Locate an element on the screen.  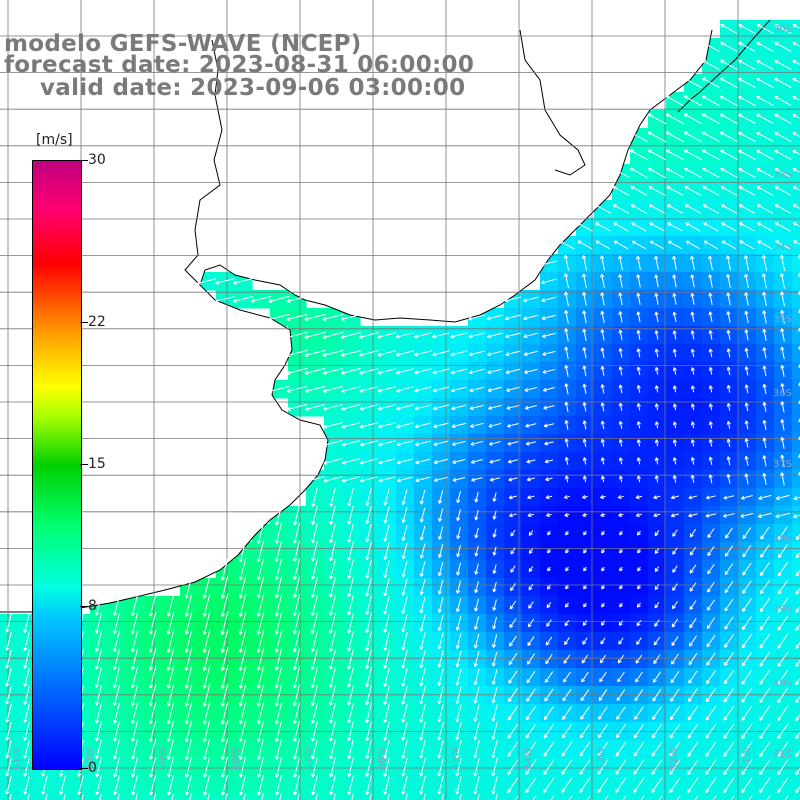
valid-date: valid date: 2023-09-06 03:00:00 is located at coordinates (253, 88).